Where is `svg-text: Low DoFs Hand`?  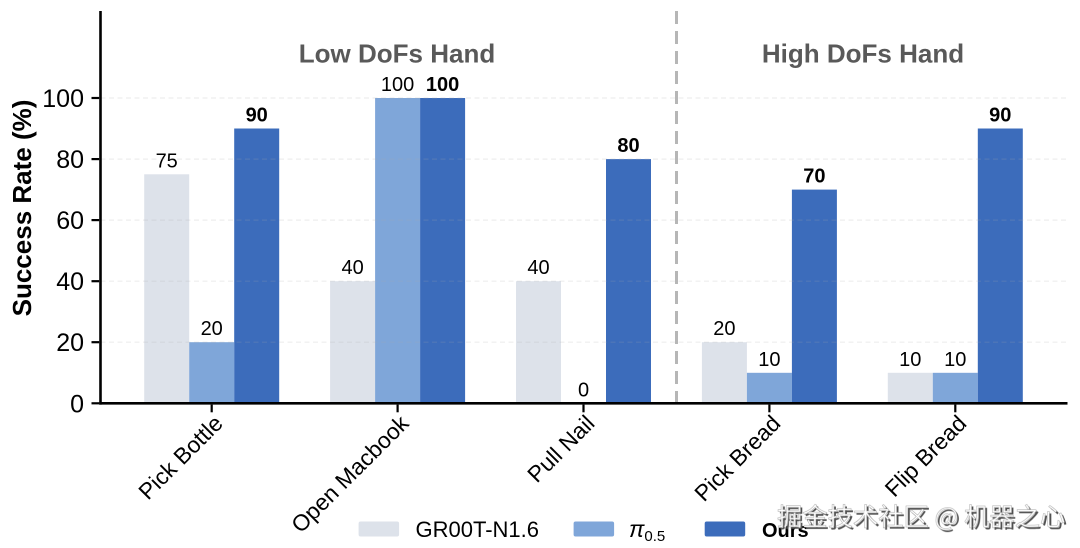 svg-text: Low DoFs Hand is located at coordinates (397, 54).